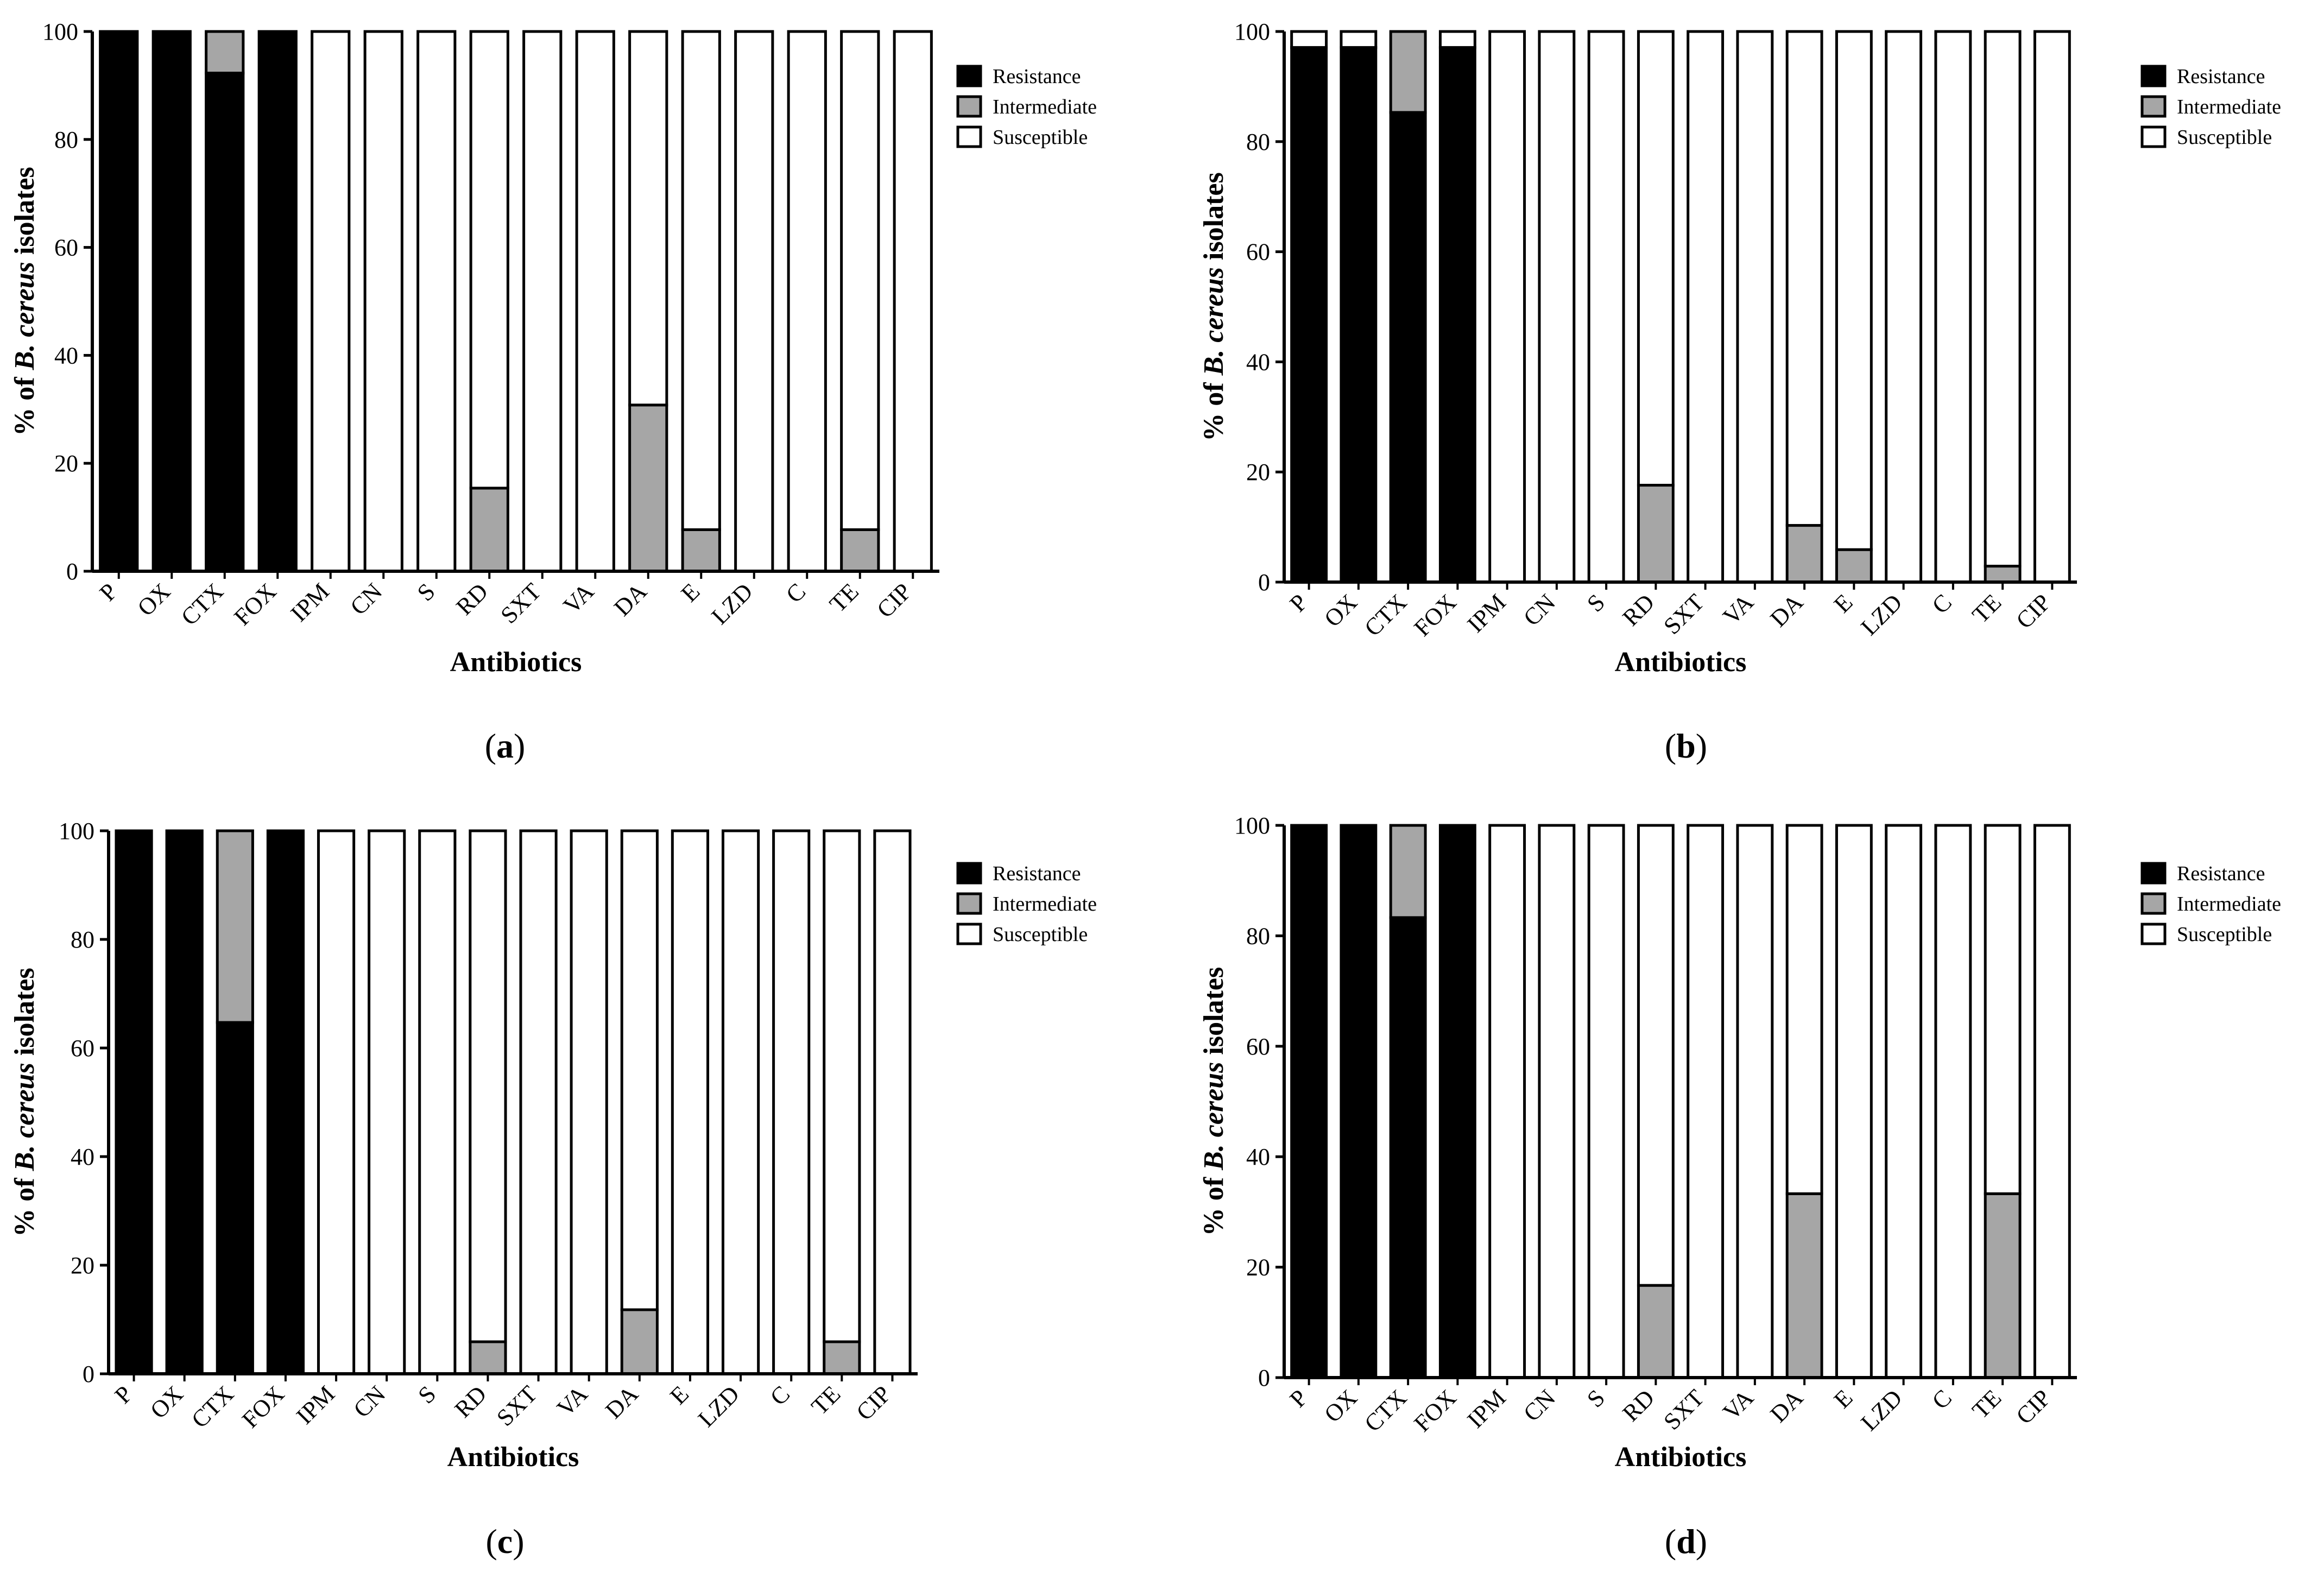 This screenshot has width=2324, height=1572. I want to click on bar-intermediate-e, so click(701, 550).